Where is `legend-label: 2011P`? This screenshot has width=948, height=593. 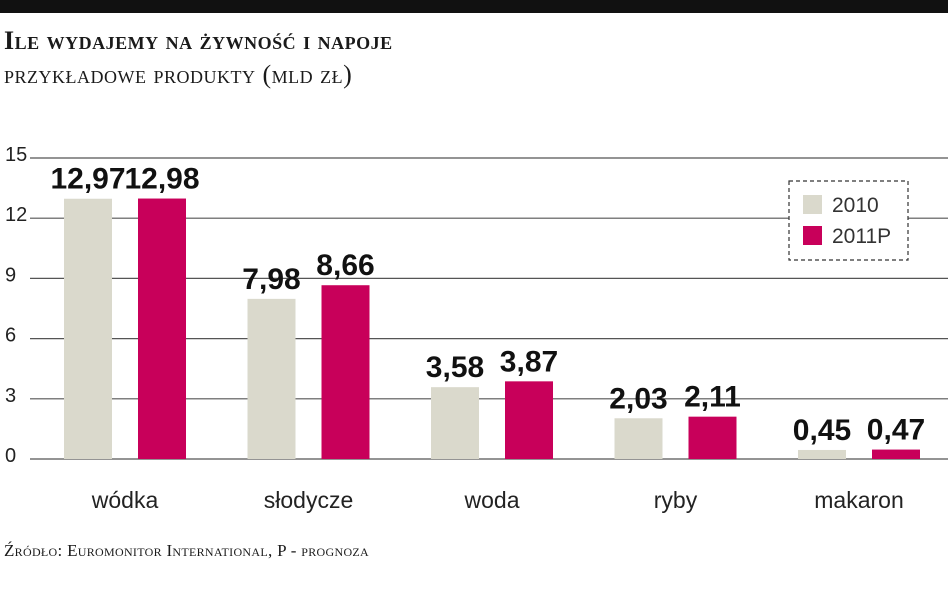
legend-label: 2011P is located at coordinates (861, 236).